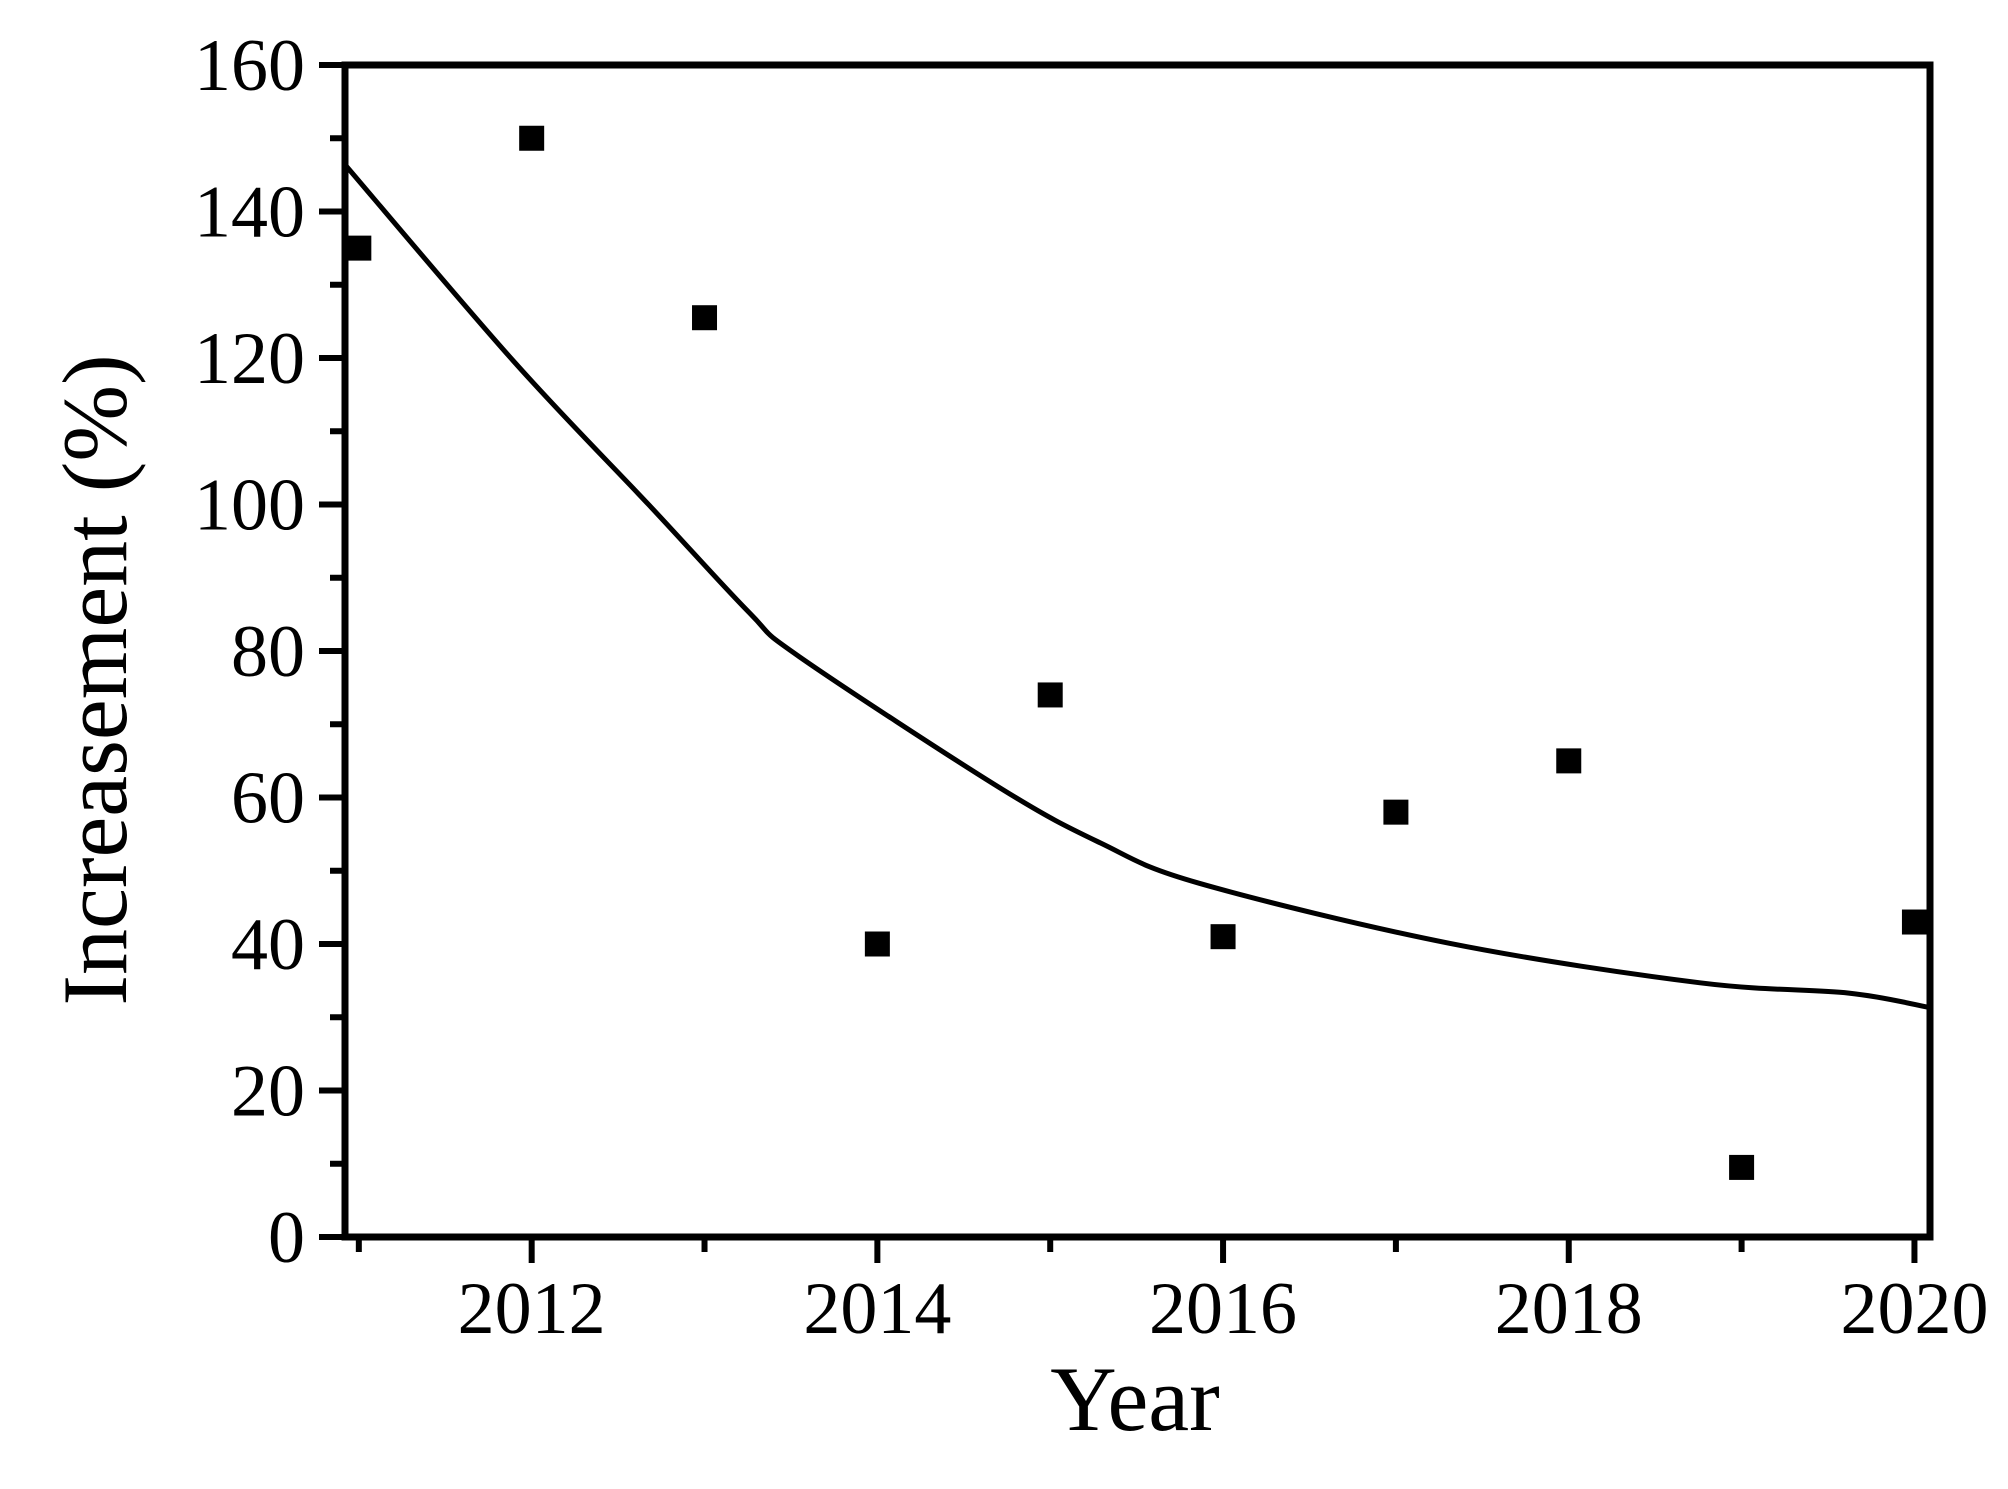  What do you see at coordinates (1742, 1167) in the screenshot?
I see `data-point-2019` at bounding box center [1742, 1167].